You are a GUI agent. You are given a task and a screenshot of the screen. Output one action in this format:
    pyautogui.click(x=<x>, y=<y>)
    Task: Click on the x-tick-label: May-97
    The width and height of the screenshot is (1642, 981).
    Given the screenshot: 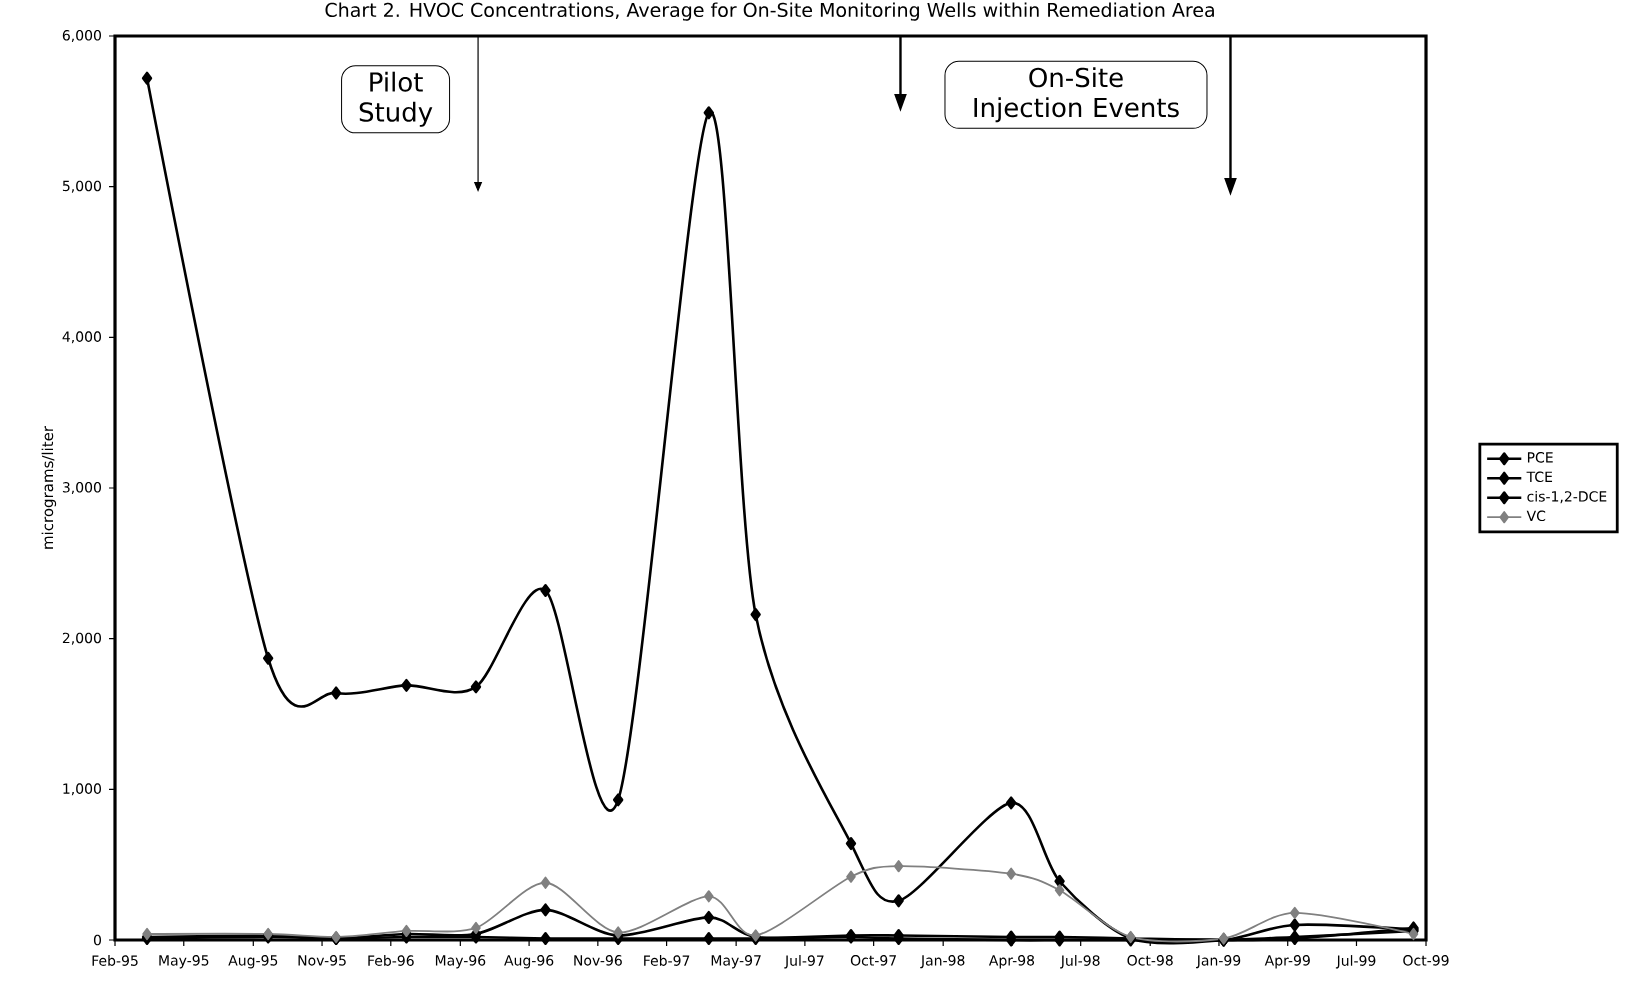 What is the action you would take?
    pyautogui.click(x=736, y=962)
    